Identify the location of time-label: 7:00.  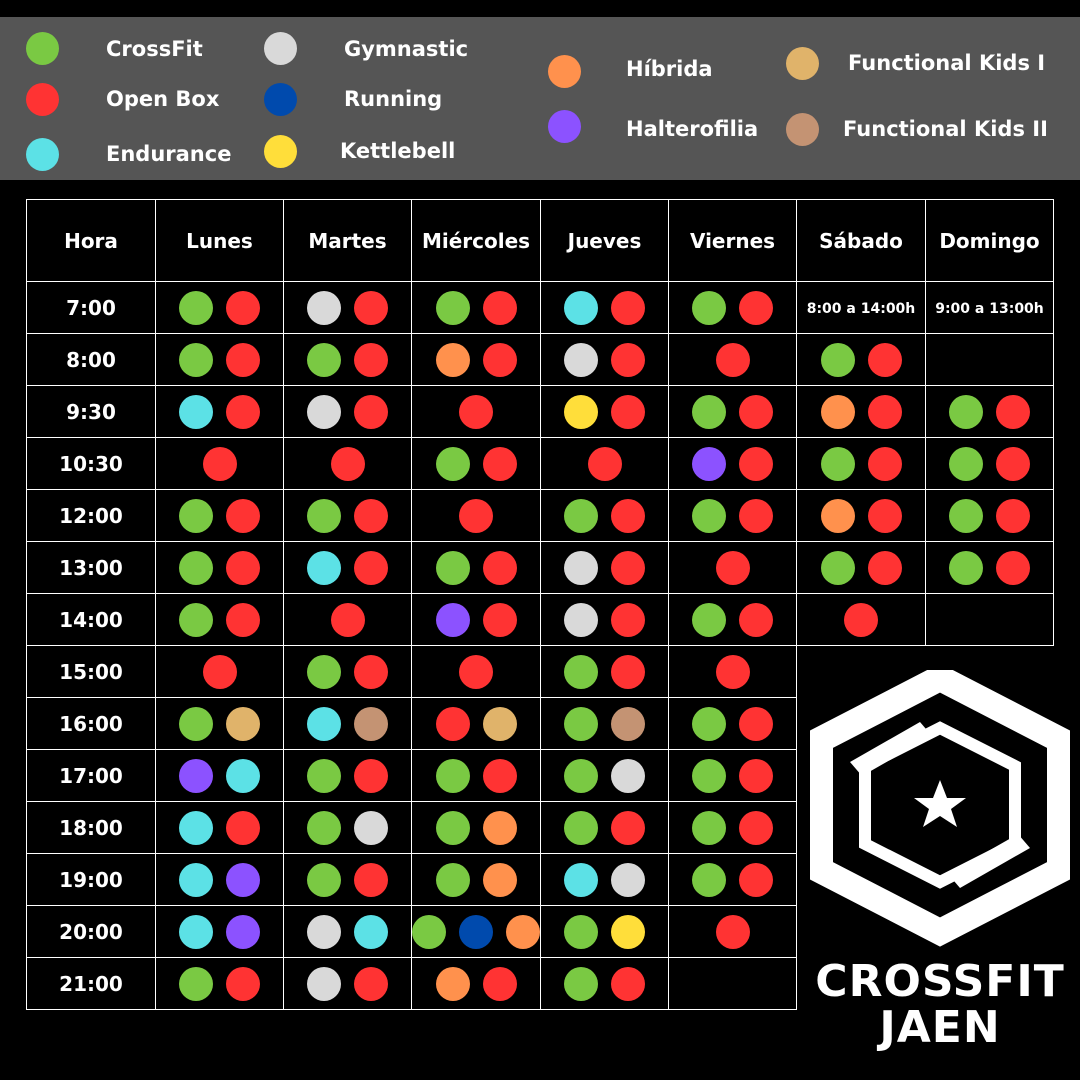
(91, 307).